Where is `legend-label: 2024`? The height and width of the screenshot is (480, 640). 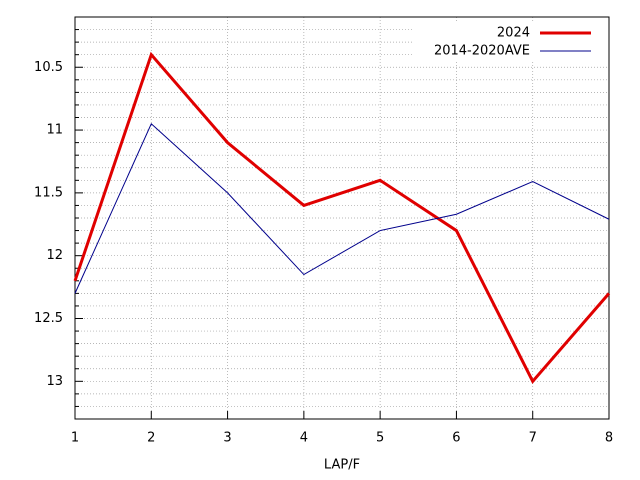
legend-label: 2024 is located at coordinates (513, 33).